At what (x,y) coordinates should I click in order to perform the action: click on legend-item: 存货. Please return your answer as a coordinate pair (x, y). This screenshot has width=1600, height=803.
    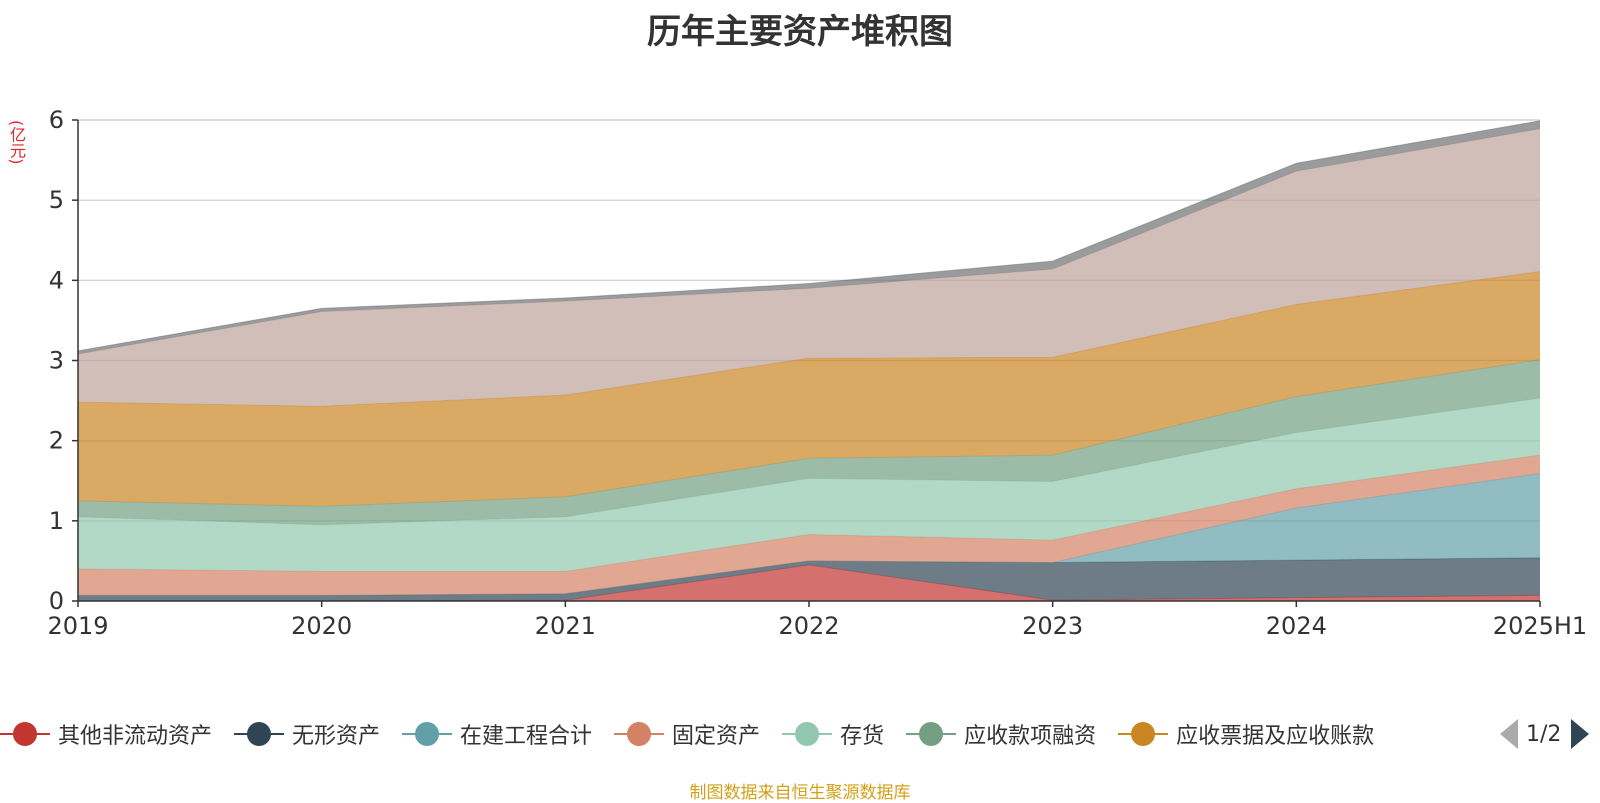
    Looking at the image, I should click on (833, 734).